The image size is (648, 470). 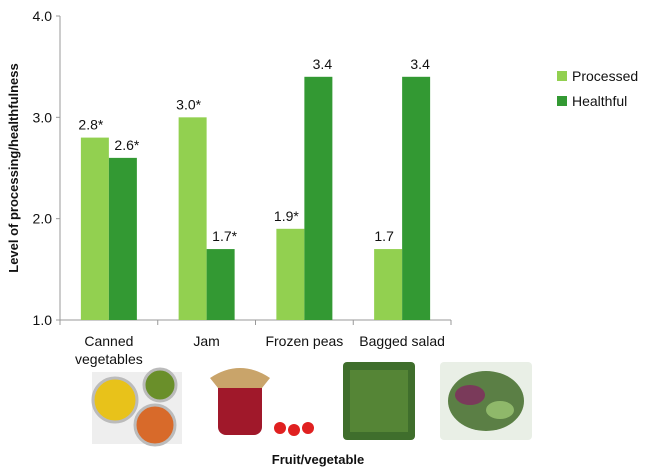 What do you see at coordinates (109, 359) in the screenshot?
I see `x-tick-label: vegetables` at bounding box center [109, 359].